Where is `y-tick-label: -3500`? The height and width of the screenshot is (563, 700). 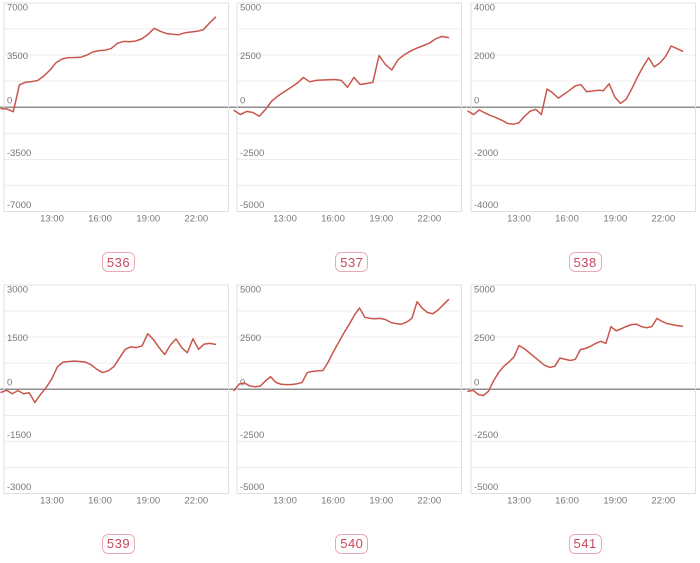 y-tick-label: -3500 is located at coordinates (19, 153).